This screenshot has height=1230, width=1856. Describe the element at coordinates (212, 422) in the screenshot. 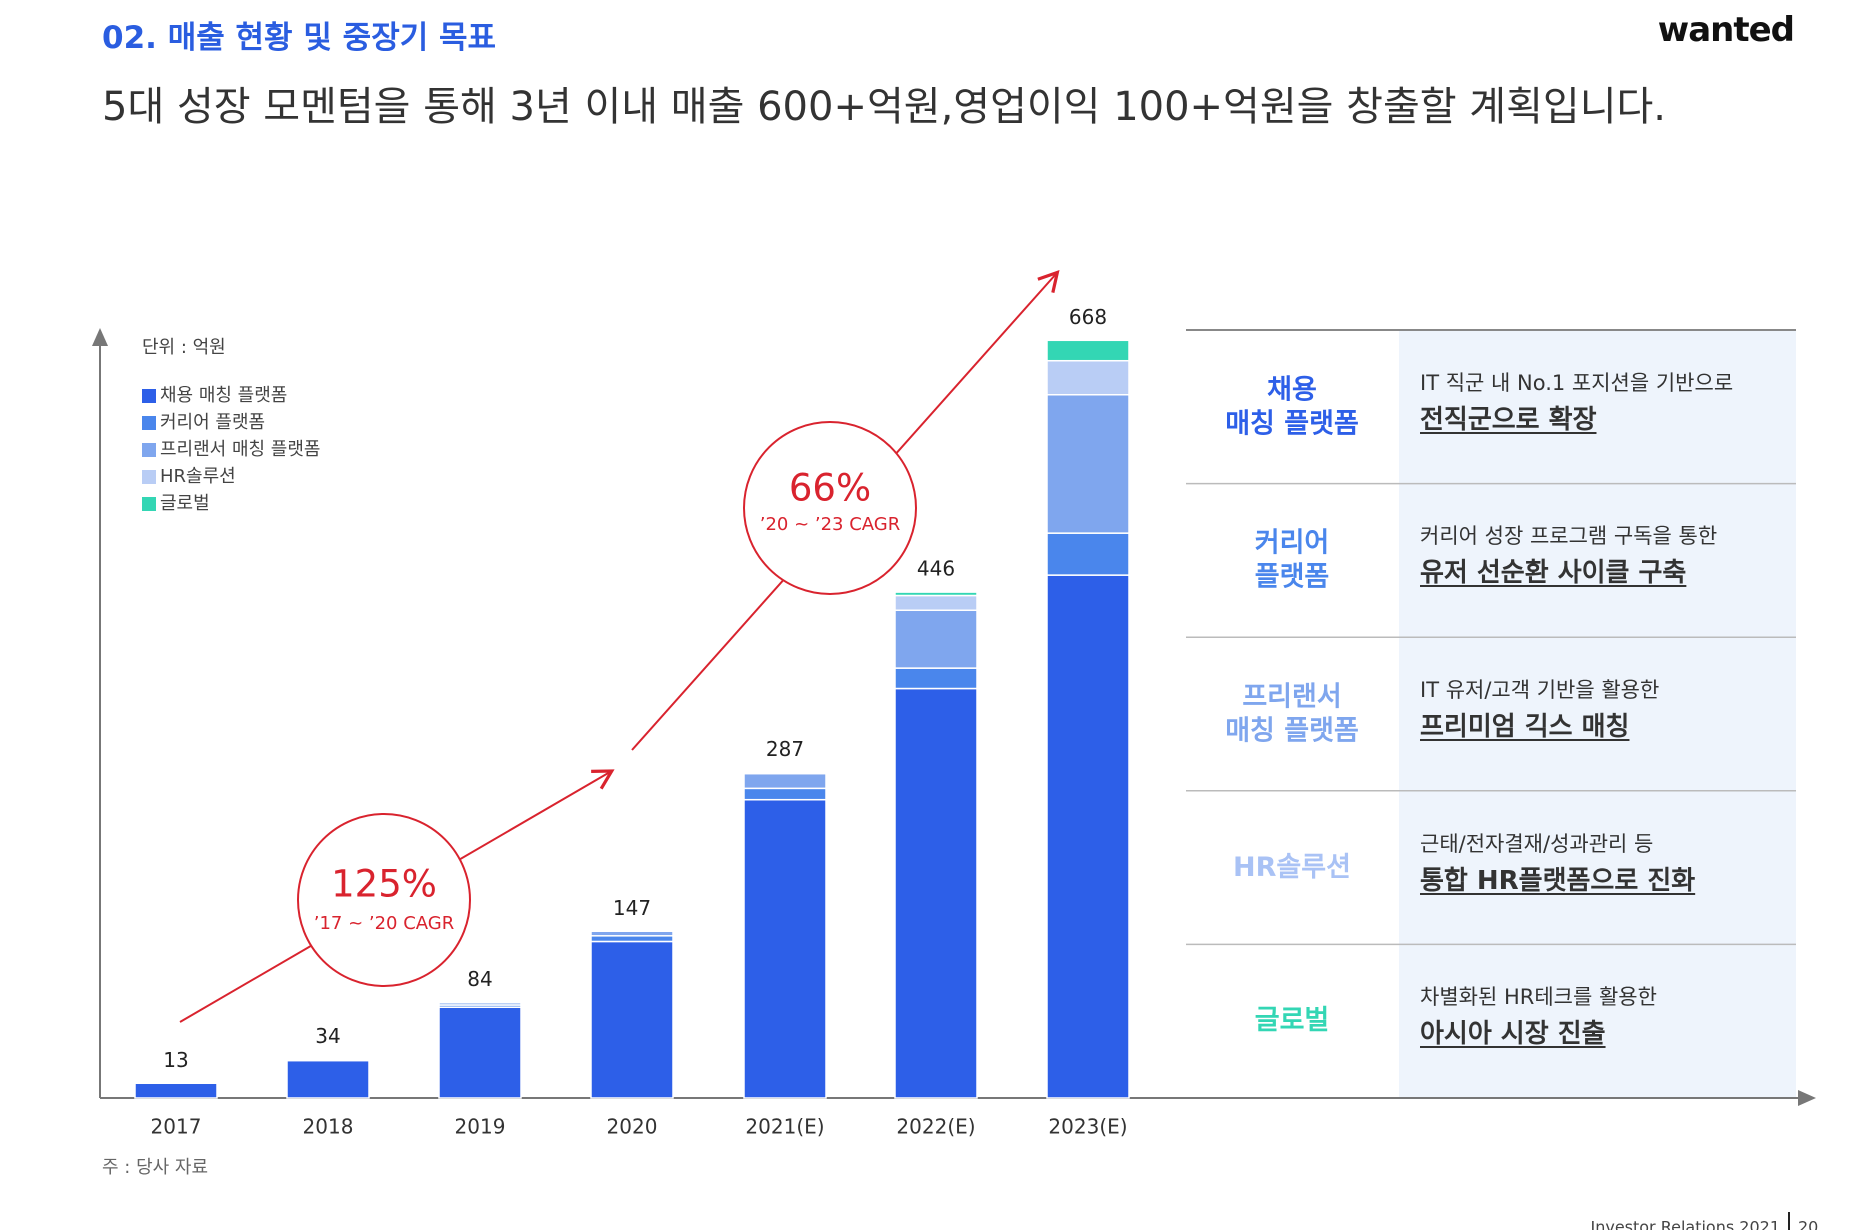

I see `legend-label: 커리어 플랫폼` at that location.